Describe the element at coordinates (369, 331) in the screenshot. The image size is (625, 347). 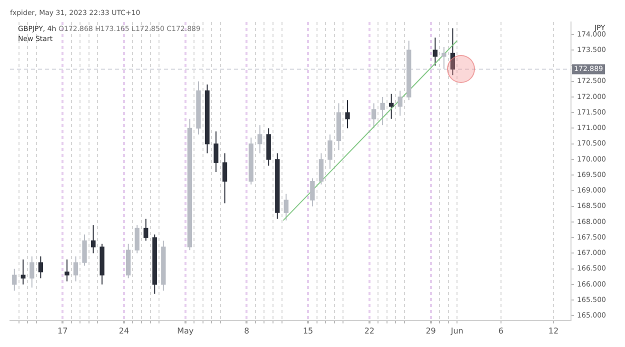
I see `x-tick-label: 22` at that location.